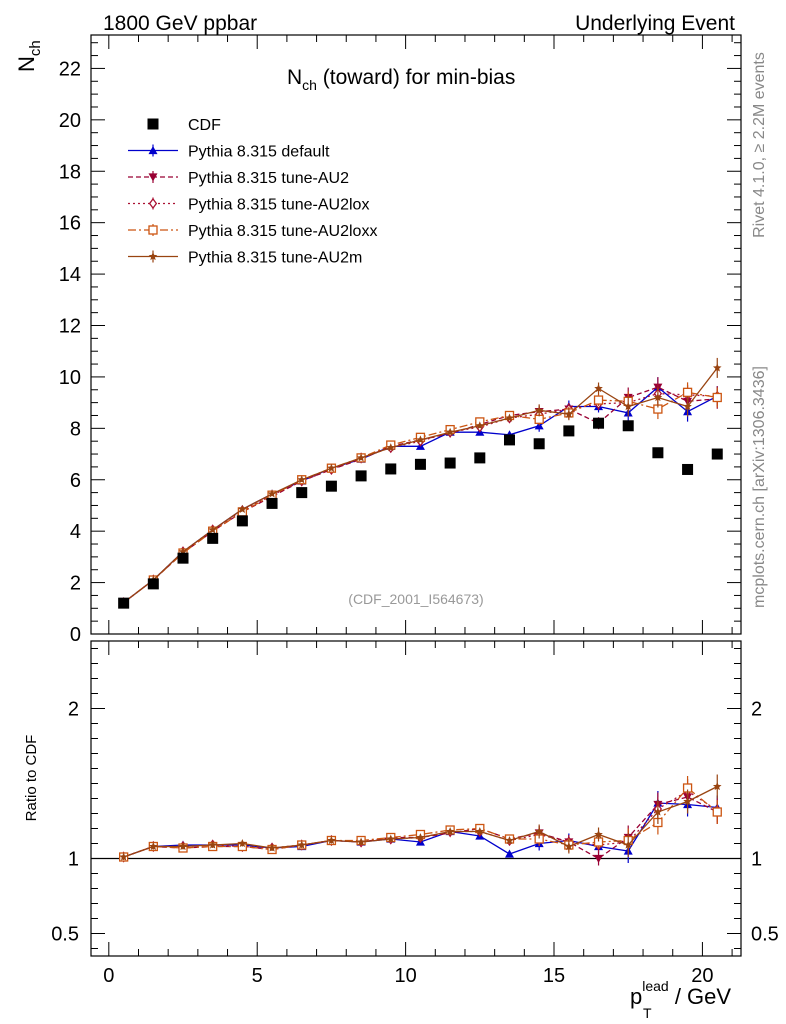 Image resolution: width=786 pixels, height=1024 pixels. Describe the element at coordinates (70, 172) in the screenshot. I see `main-ytick-label: 18` at that location.